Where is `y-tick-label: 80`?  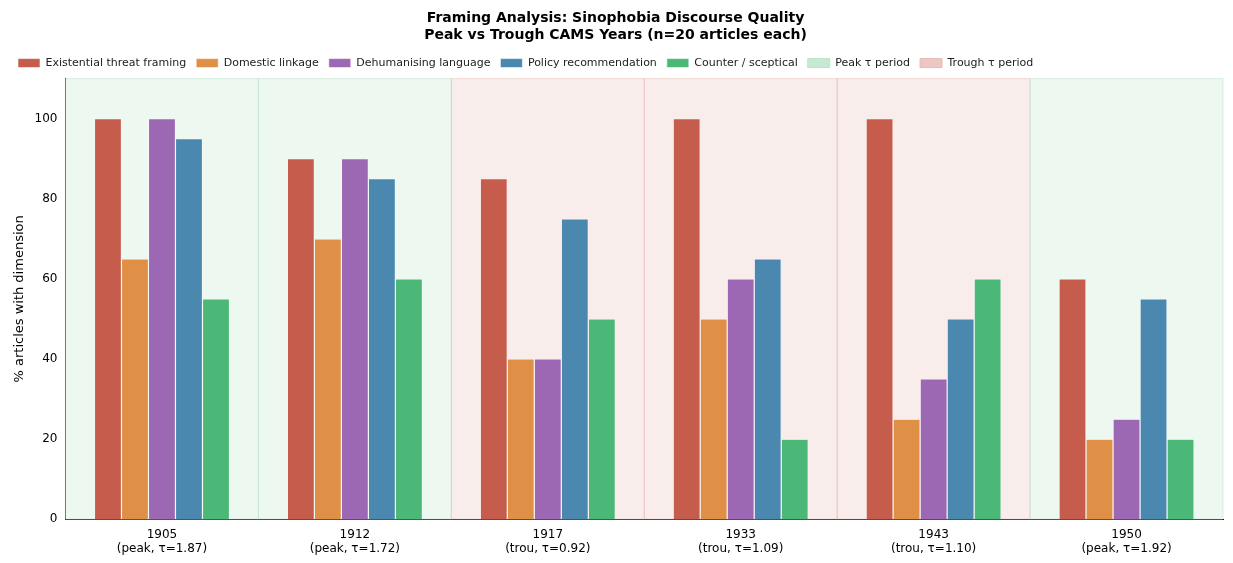
y-tick-label: 80 is located at coordinates (50, 197).